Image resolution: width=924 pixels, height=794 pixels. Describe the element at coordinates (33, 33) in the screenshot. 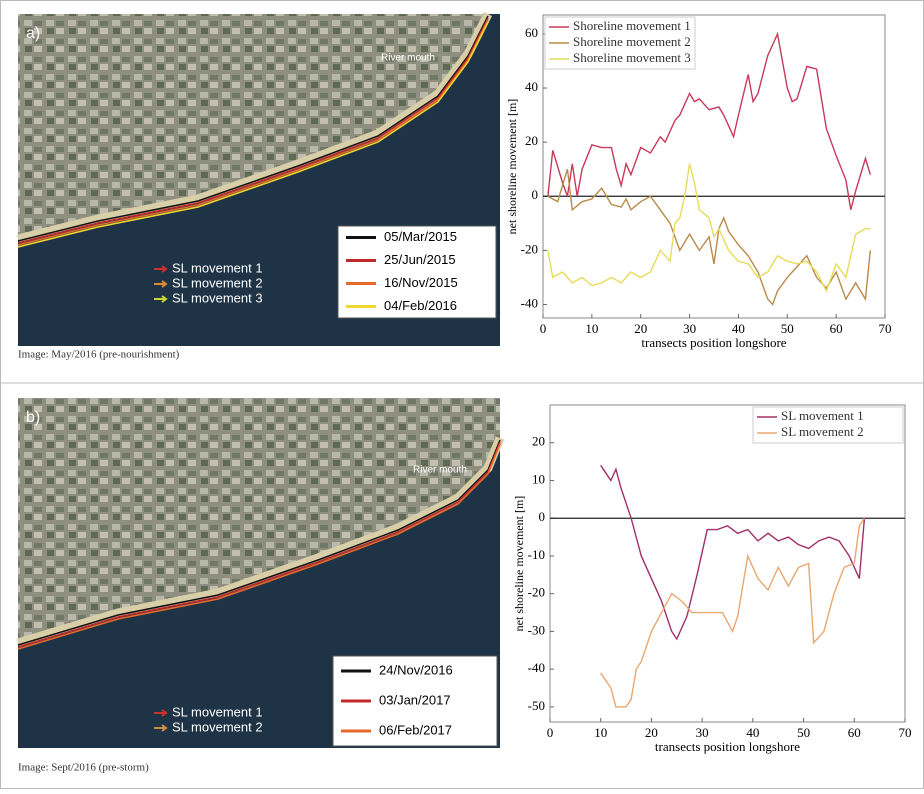

I see `panel-label: a)` at that location.